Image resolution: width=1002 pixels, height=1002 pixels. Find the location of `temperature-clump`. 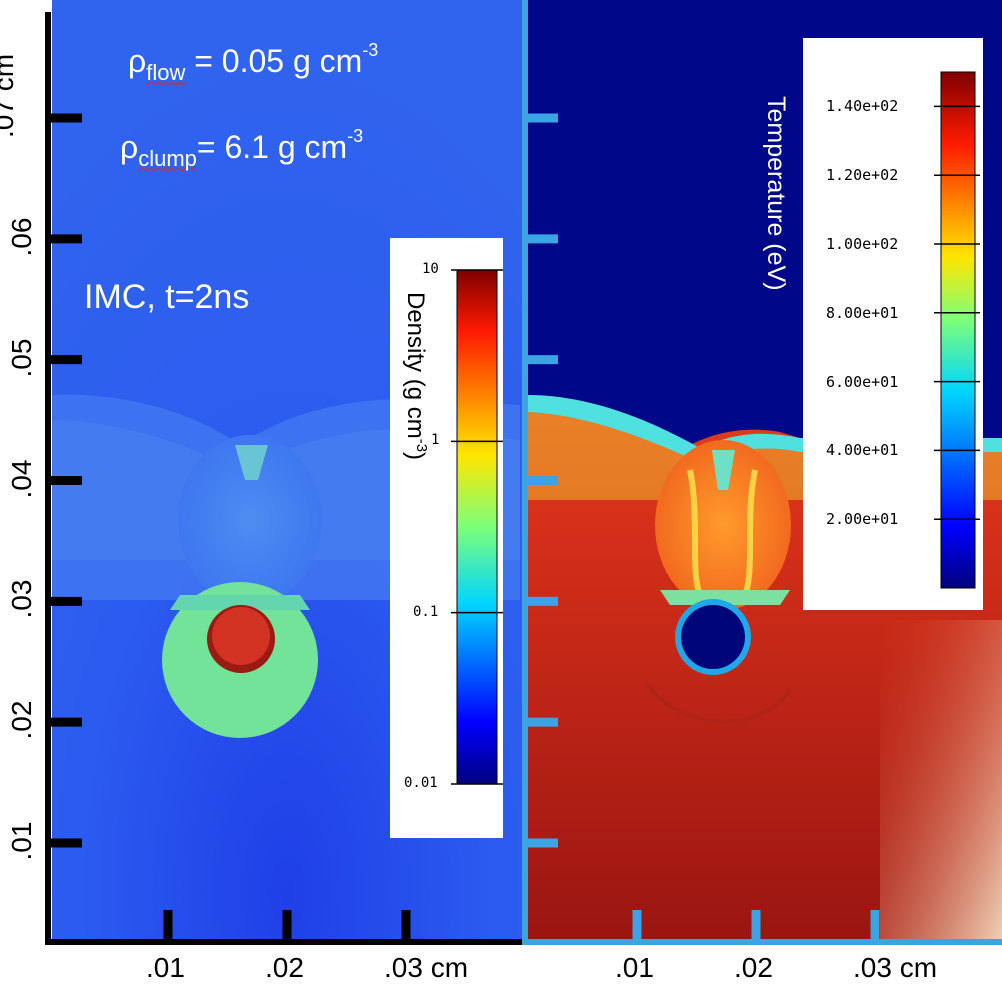

temperature-clump is located at coordinates (713, 637).